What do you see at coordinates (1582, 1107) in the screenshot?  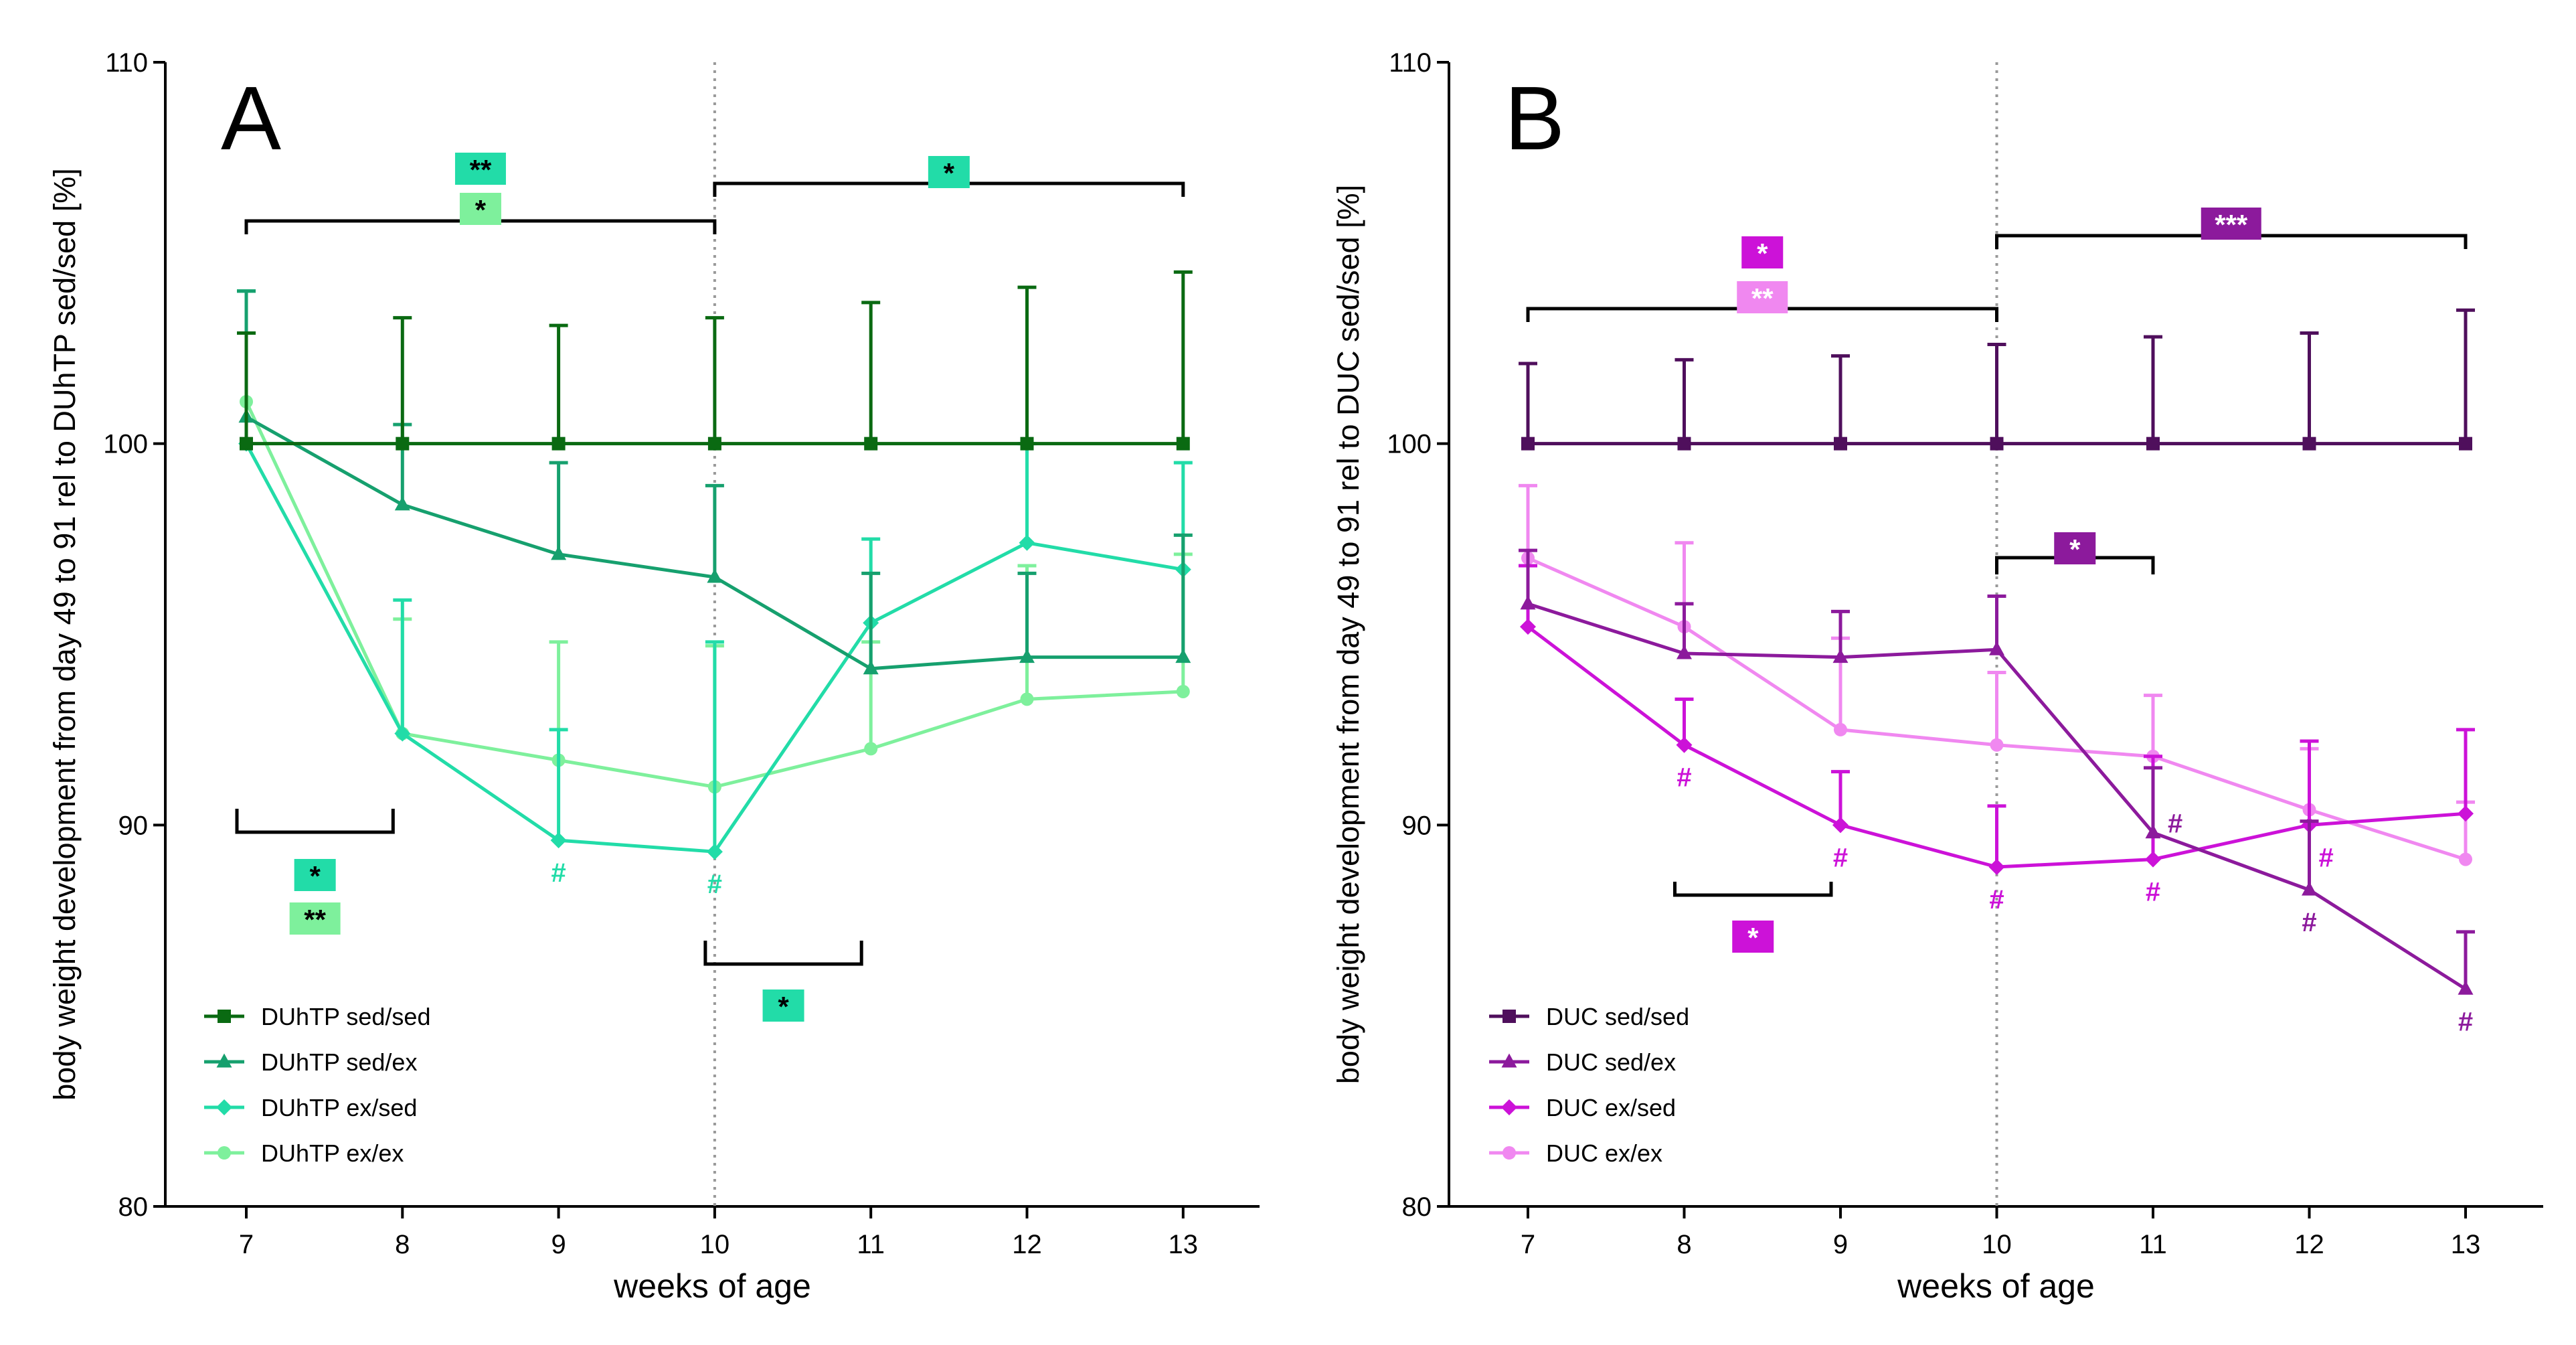 I see `legend-item: DUC ex/sed` at bounding box center [1582, 1107].